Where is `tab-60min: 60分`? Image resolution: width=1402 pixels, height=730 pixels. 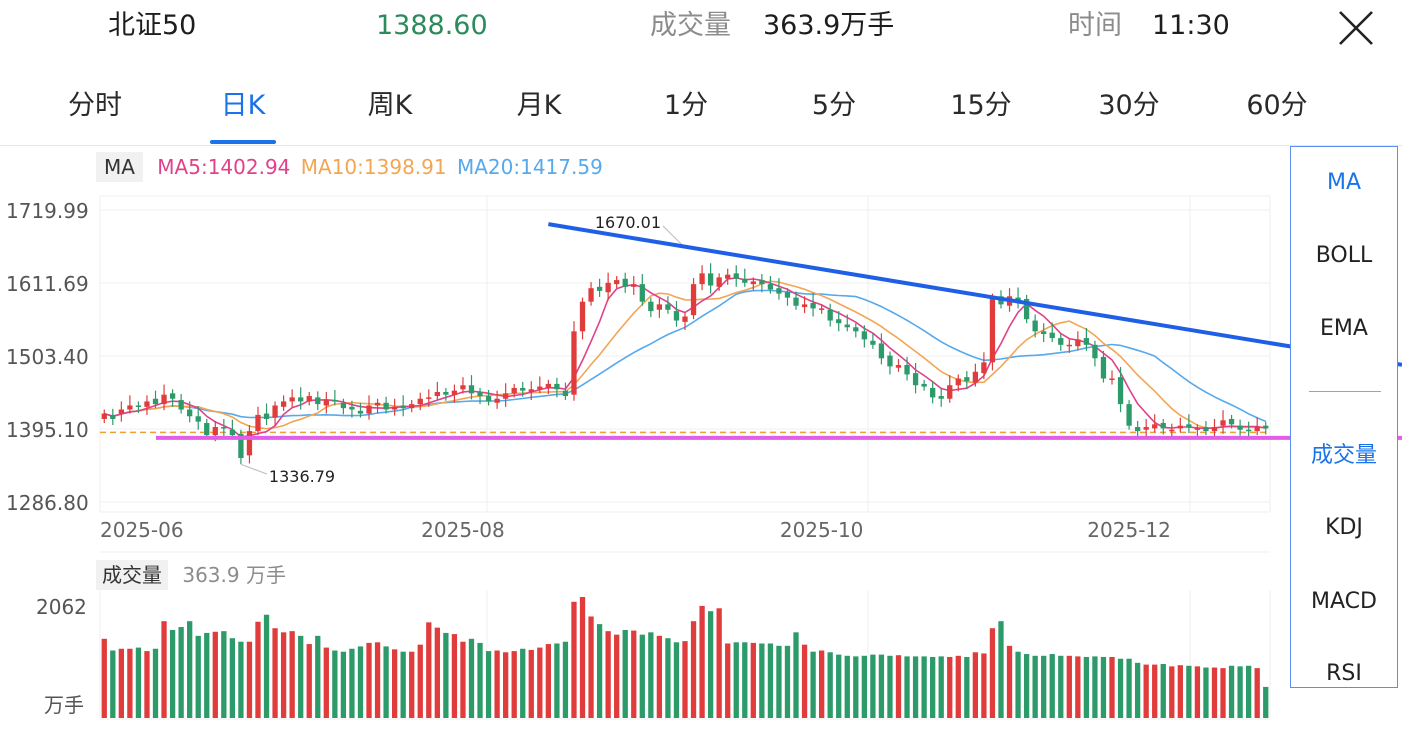
tab-60min: 60分 is located at coordinates (1277, 105).